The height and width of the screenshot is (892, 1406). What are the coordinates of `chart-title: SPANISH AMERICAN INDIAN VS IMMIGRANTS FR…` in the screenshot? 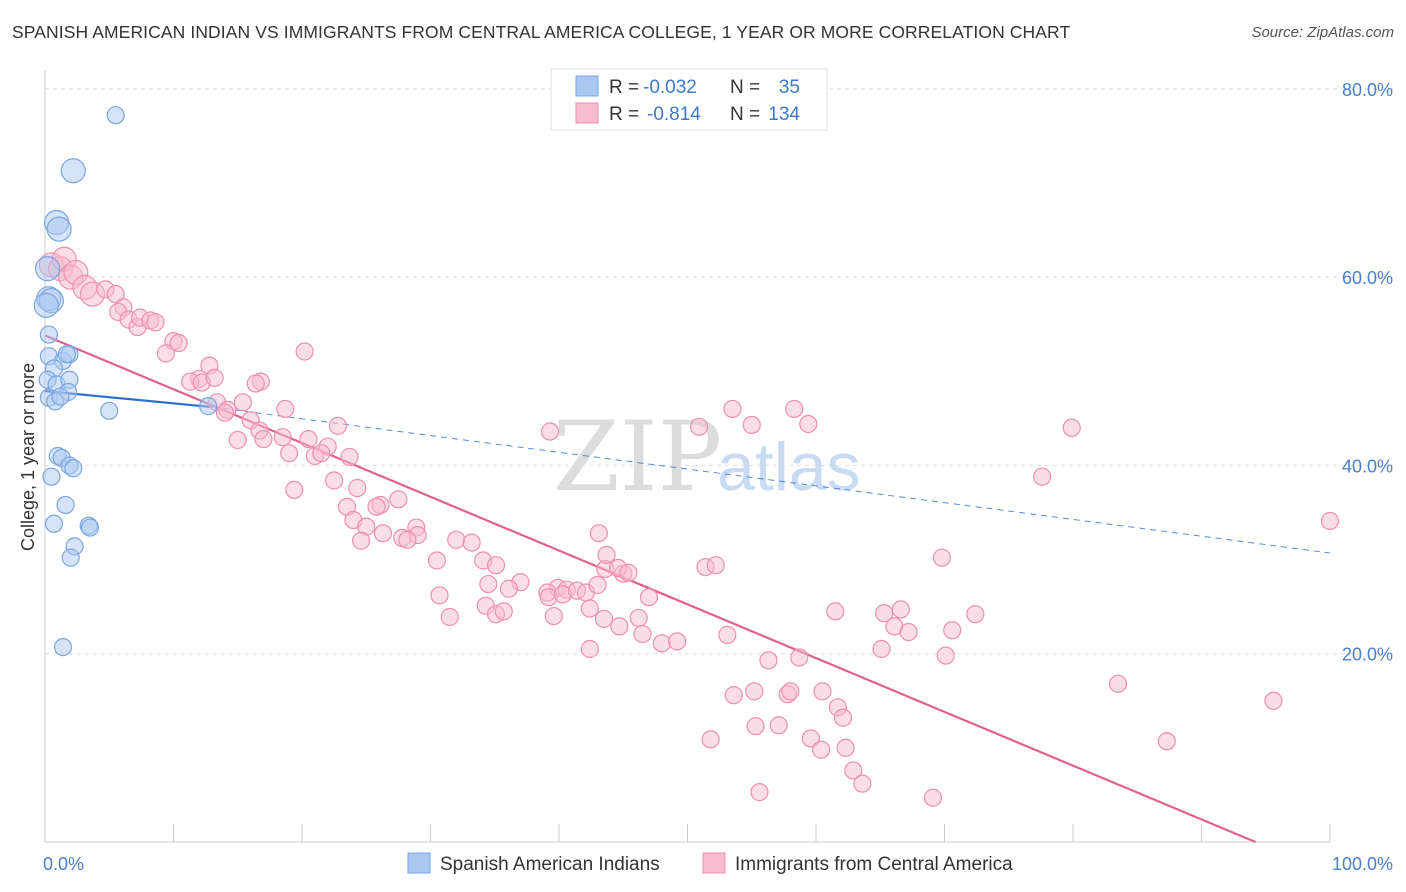 It's located at (541, 32).